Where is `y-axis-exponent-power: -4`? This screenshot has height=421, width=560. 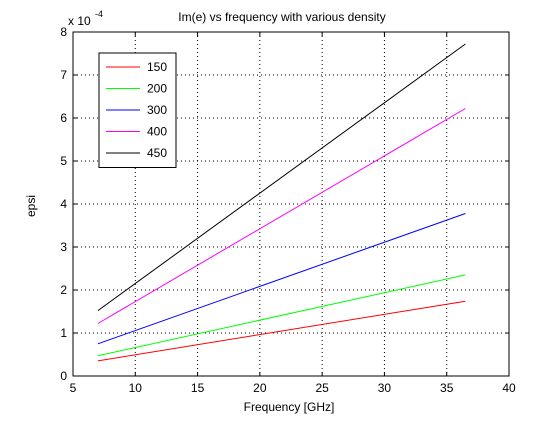 y-axis-exponent-power: -4 is located at coordinates (99, 14).